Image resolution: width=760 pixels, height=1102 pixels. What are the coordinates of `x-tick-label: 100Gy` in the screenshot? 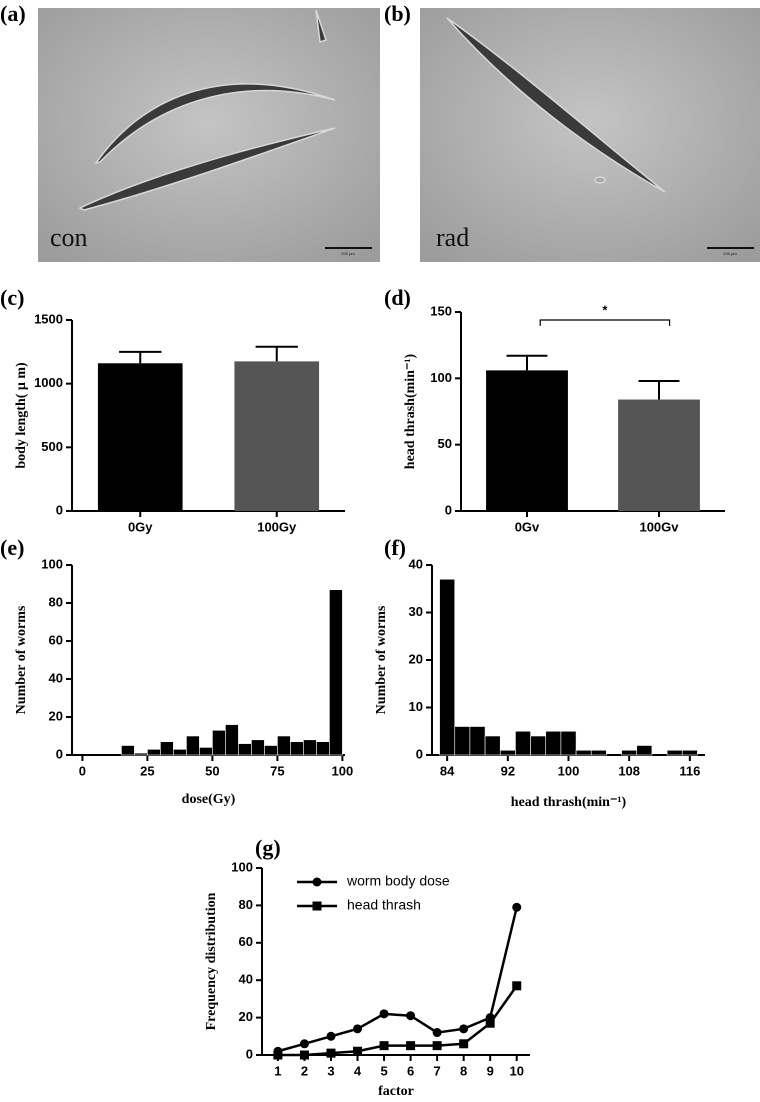 It's located at (277, 526).